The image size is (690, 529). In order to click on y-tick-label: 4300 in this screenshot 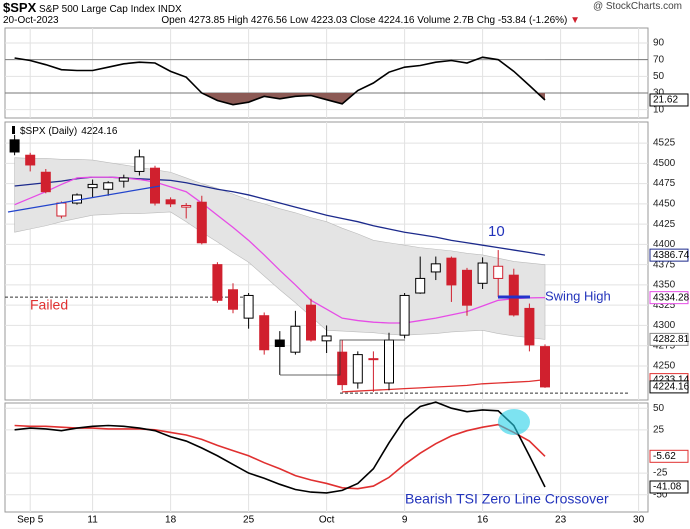, I will do `click(664, 325)`.